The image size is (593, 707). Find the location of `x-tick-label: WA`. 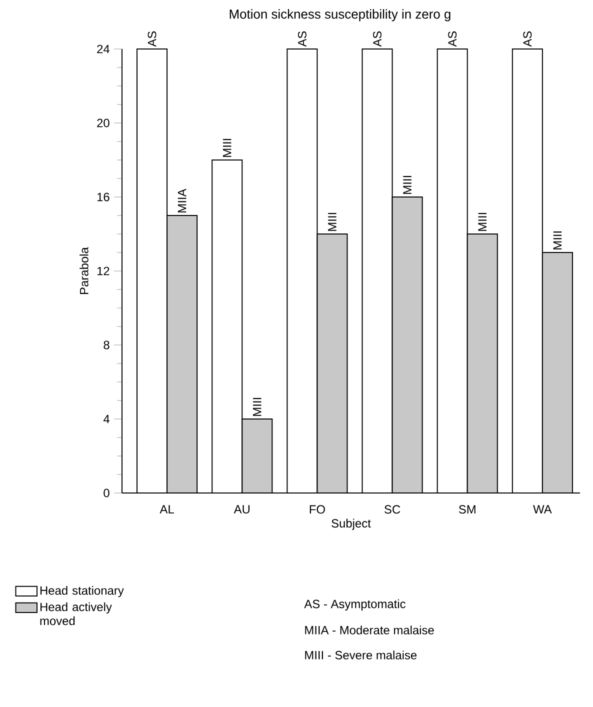

x-tick-label: WA is located at coordinates (542, 509).